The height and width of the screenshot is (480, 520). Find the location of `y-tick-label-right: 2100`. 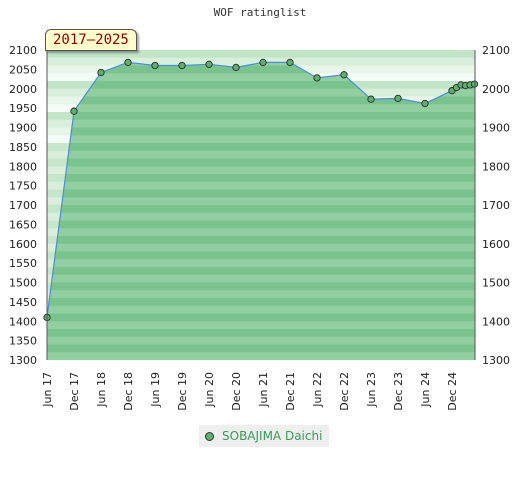

y-tick-label-right: 2100 is located at coordinates (496, 50).